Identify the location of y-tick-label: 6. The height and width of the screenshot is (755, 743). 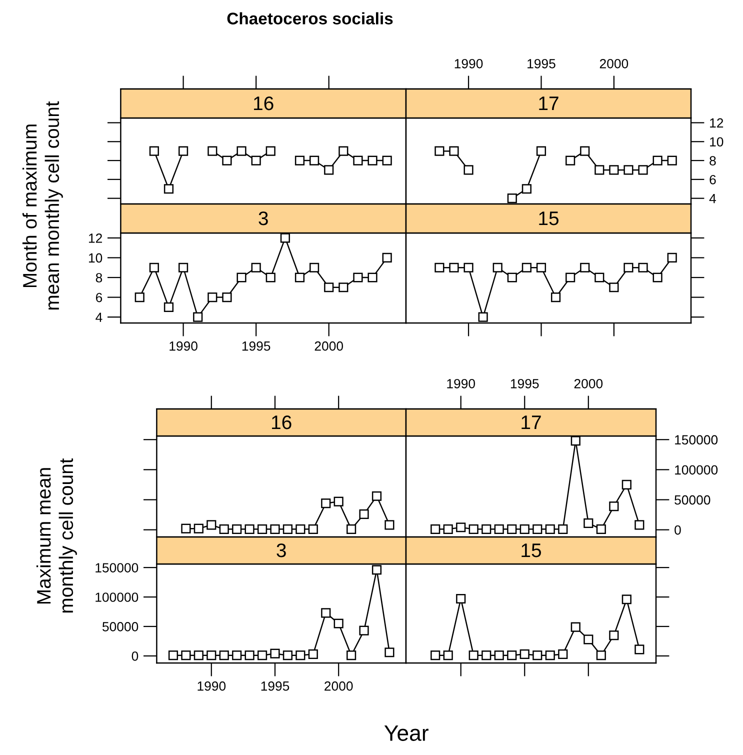
(713, 179).